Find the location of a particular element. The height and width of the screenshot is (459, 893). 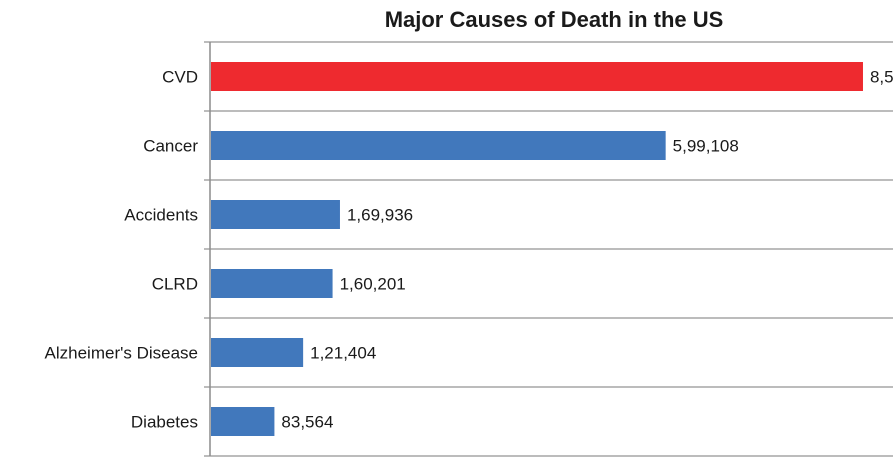

data-label: 8,59,125 is located at coordinates (881, 77).